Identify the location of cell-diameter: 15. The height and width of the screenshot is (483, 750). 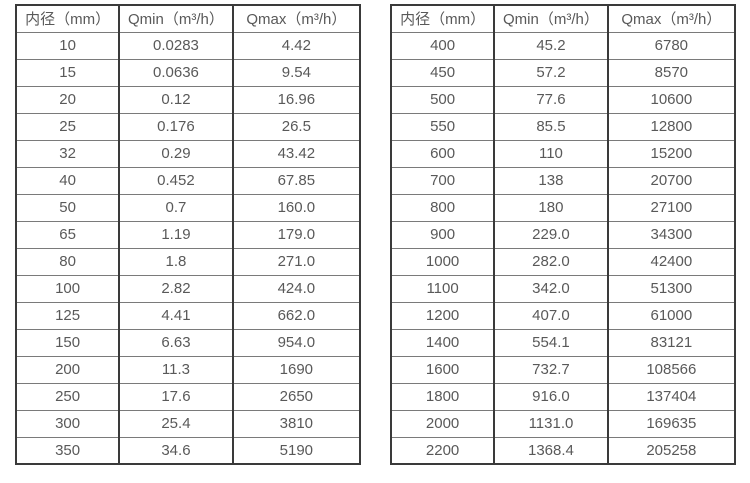
(67, 72).